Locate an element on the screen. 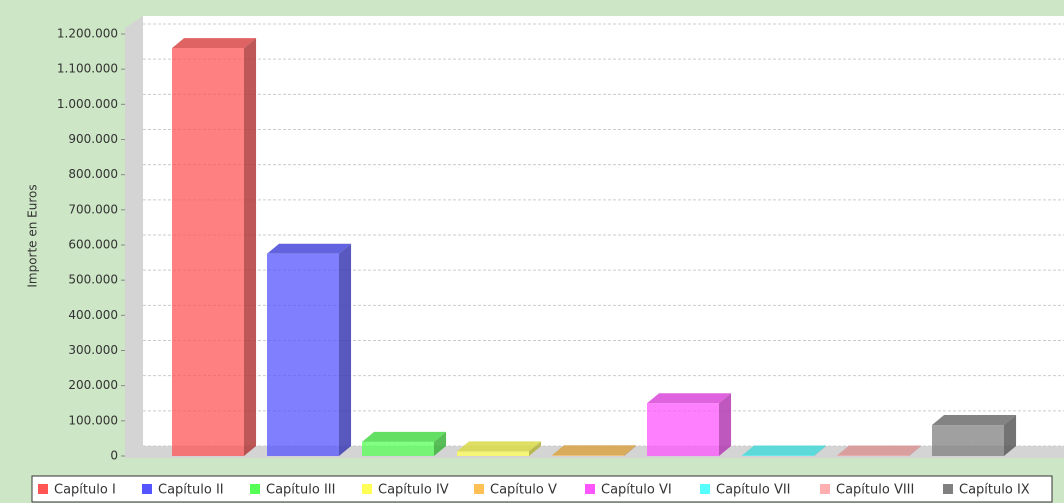  left-wall is located at coordinates (134, 237).